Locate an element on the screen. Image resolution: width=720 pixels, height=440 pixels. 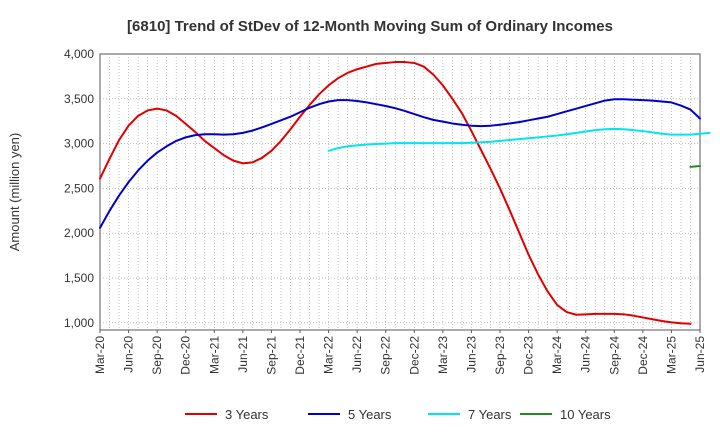
legend-label-3-years: 3 Years is located at coordinates (247, 414).